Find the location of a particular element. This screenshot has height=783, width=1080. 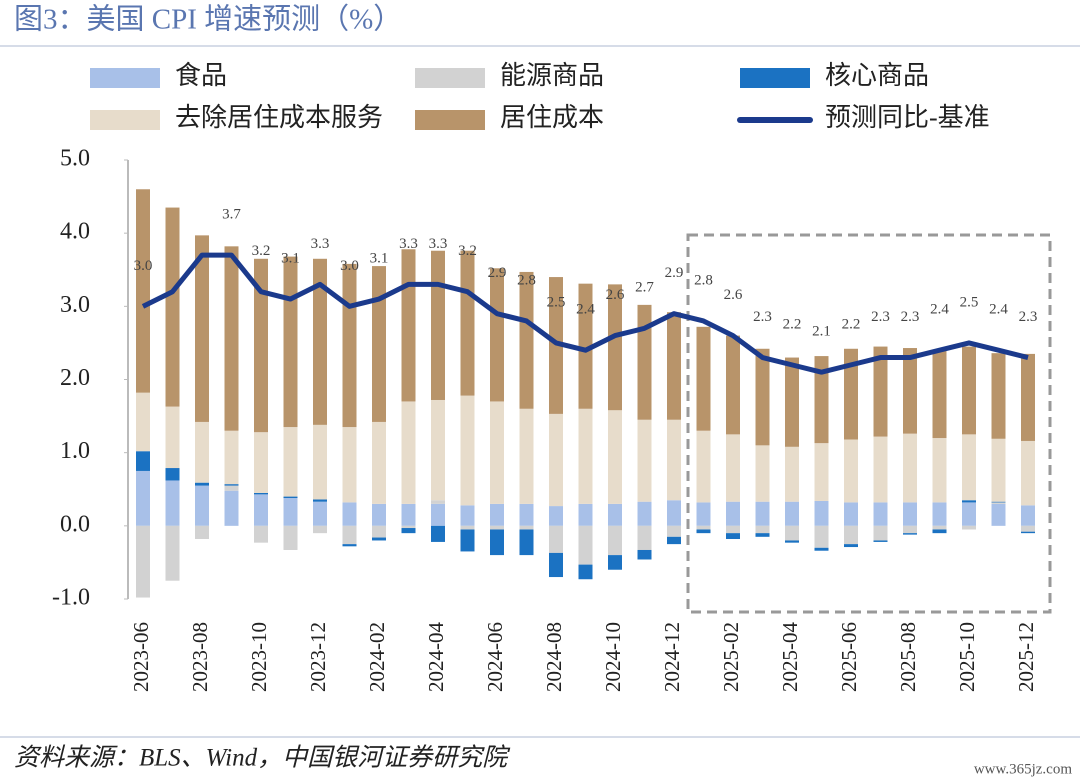

data-label: 3.0 is located at coordinates (349, 266).